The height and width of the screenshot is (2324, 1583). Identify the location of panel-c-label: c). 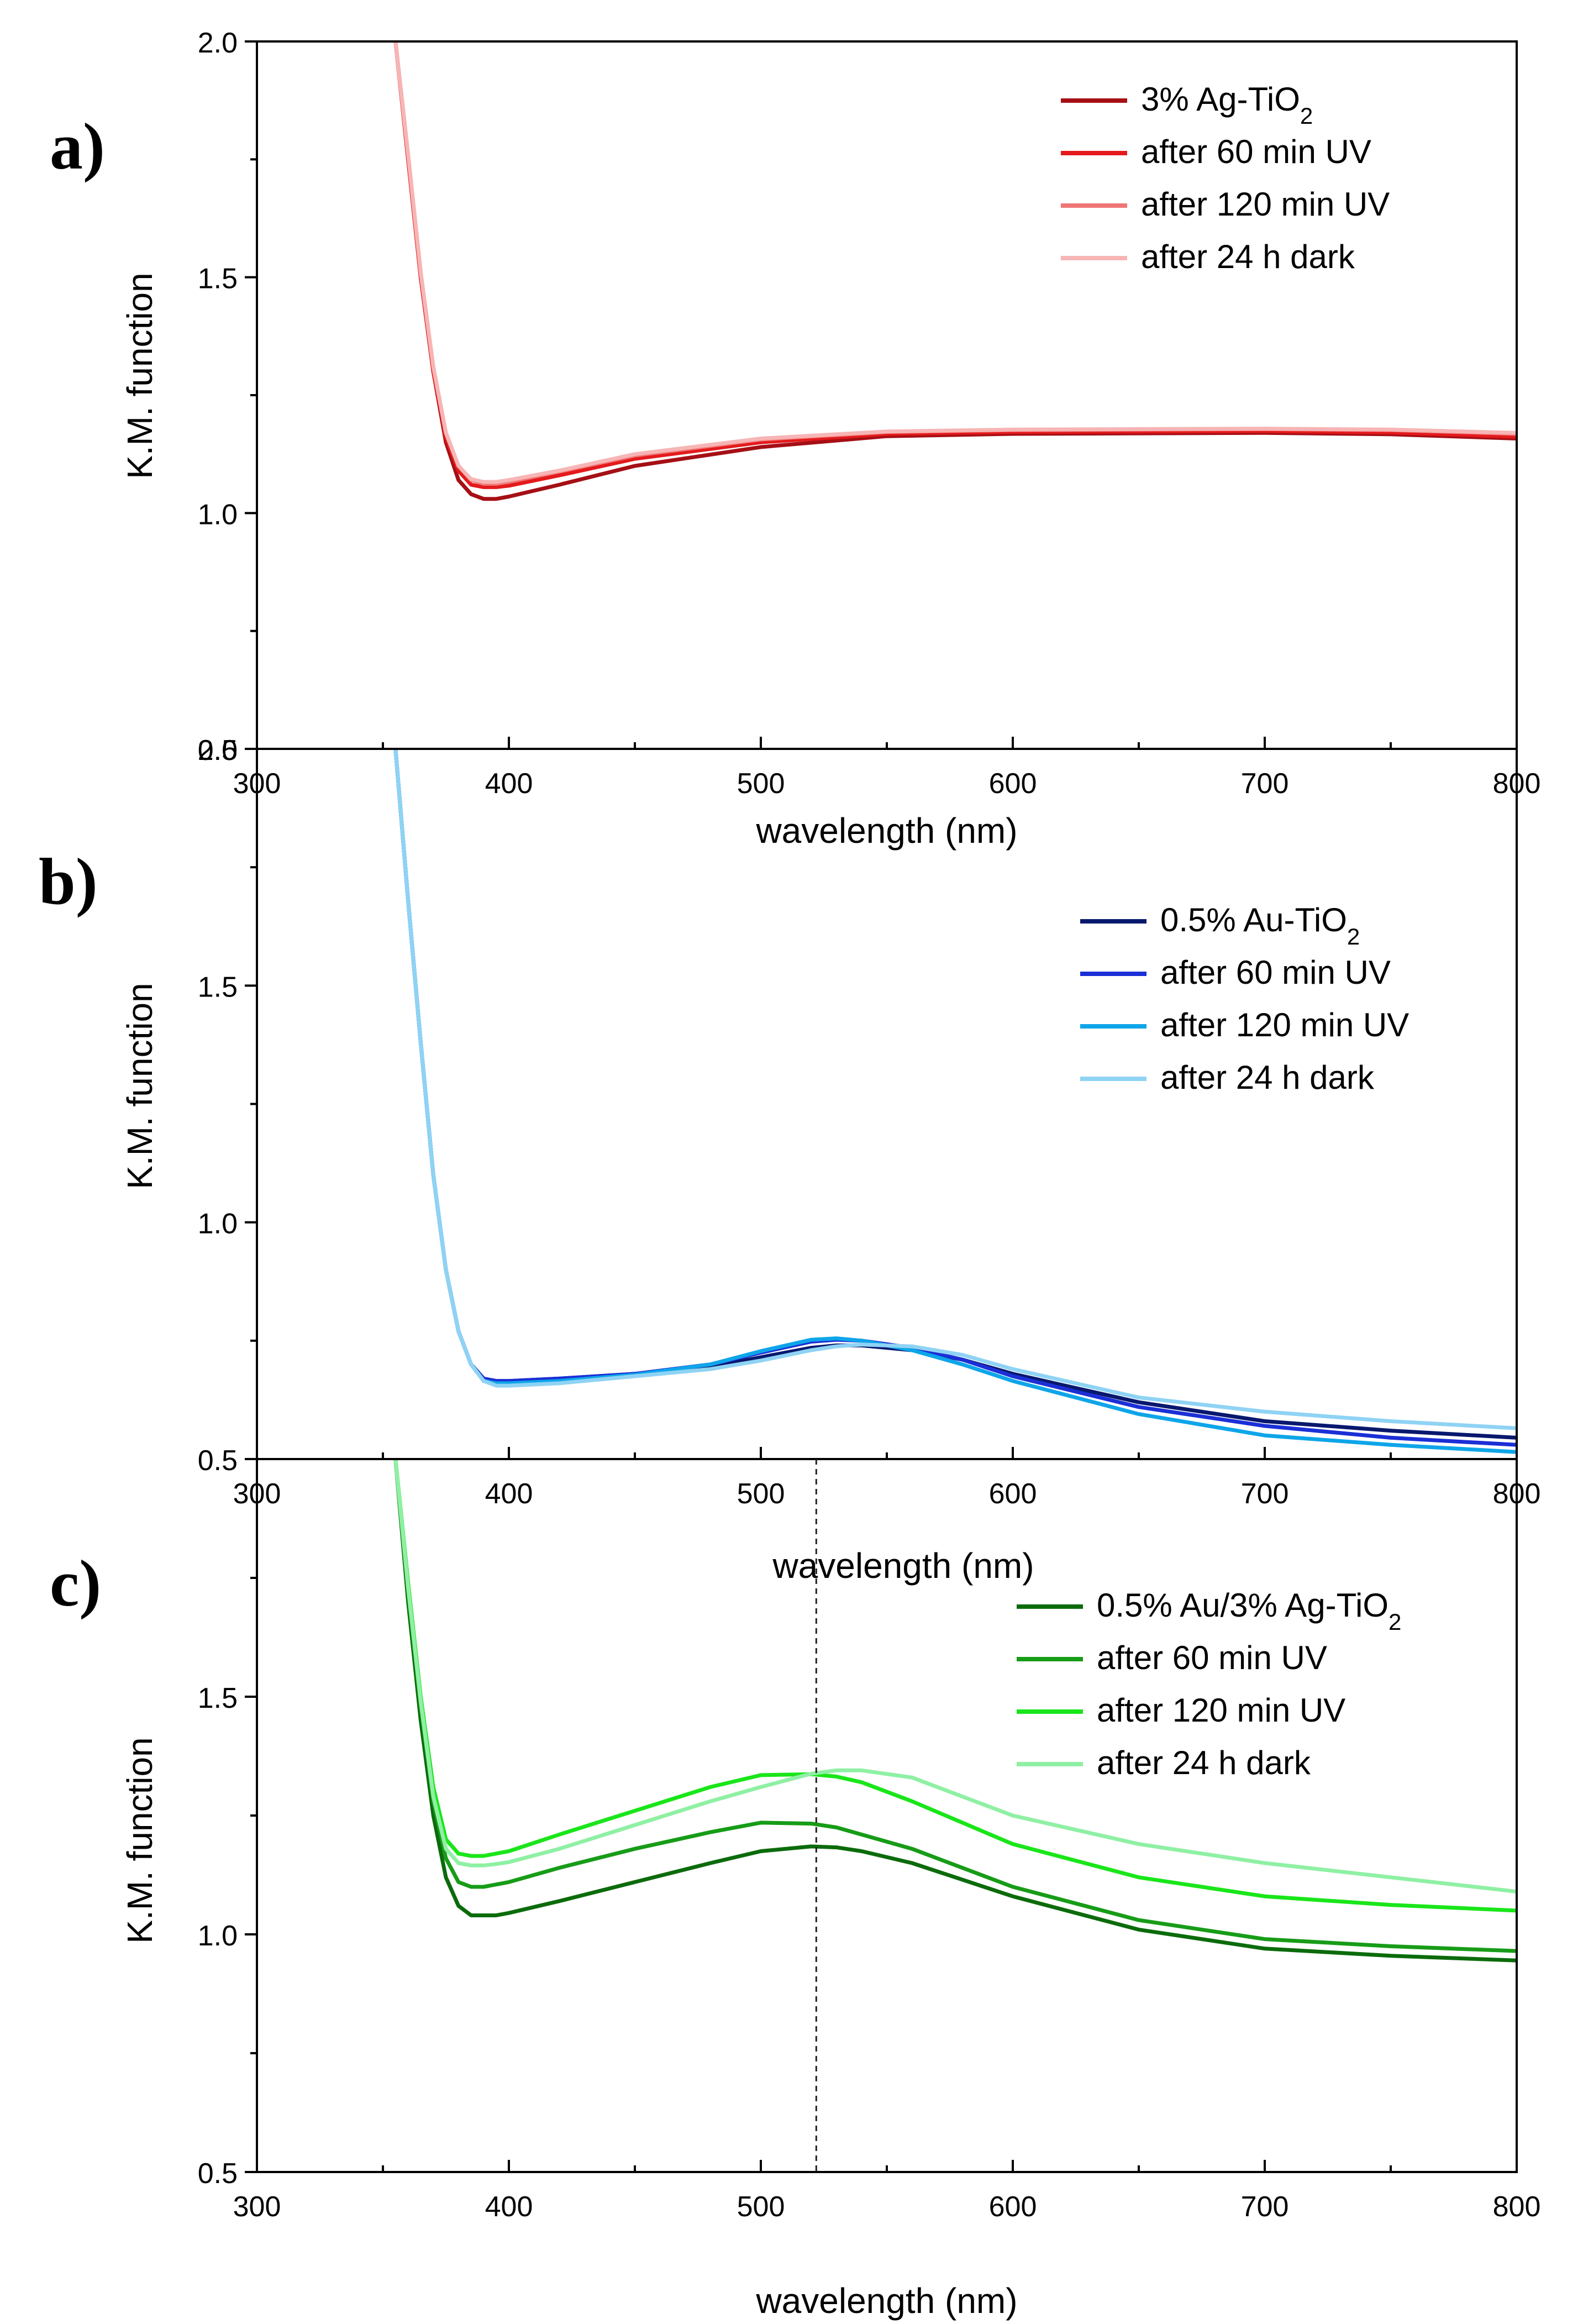
(76, 1583).